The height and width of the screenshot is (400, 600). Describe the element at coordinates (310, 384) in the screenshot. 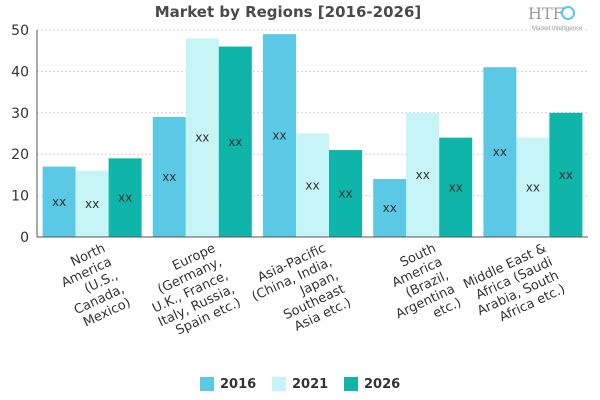

I see `legend-label: 2021` at that location.